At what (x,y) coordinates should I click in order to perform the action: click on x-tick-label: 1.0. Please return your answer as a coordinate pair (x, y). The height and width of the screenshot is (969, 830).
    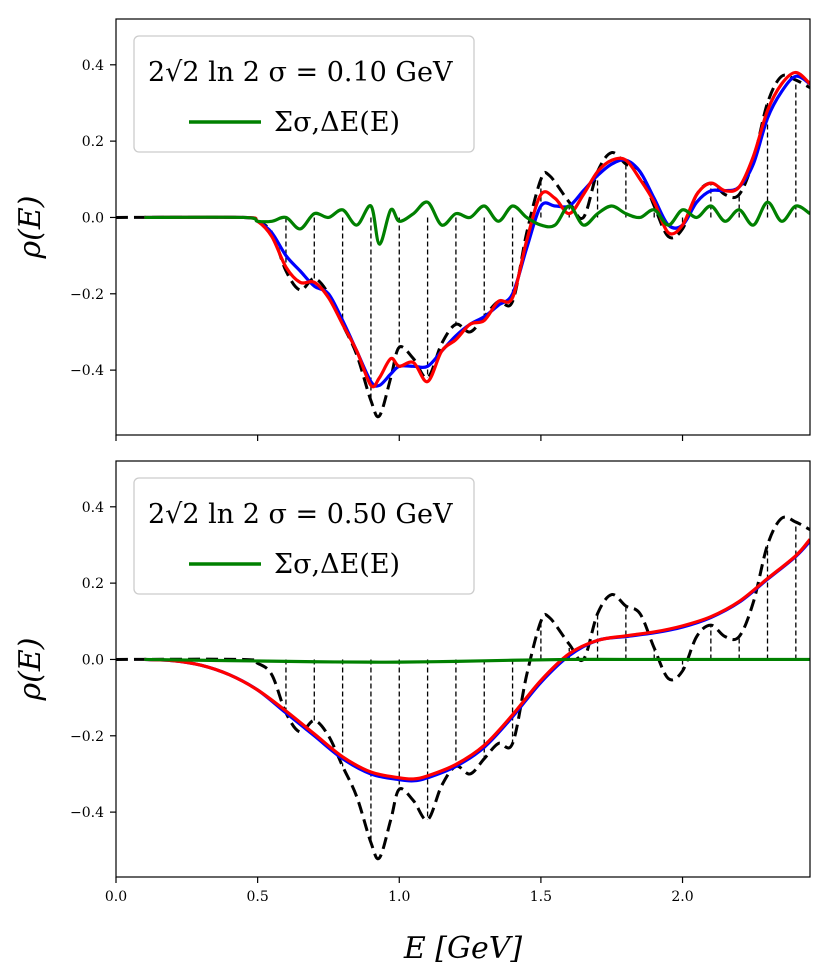
    Looking at the image, I should click on (399, 897).